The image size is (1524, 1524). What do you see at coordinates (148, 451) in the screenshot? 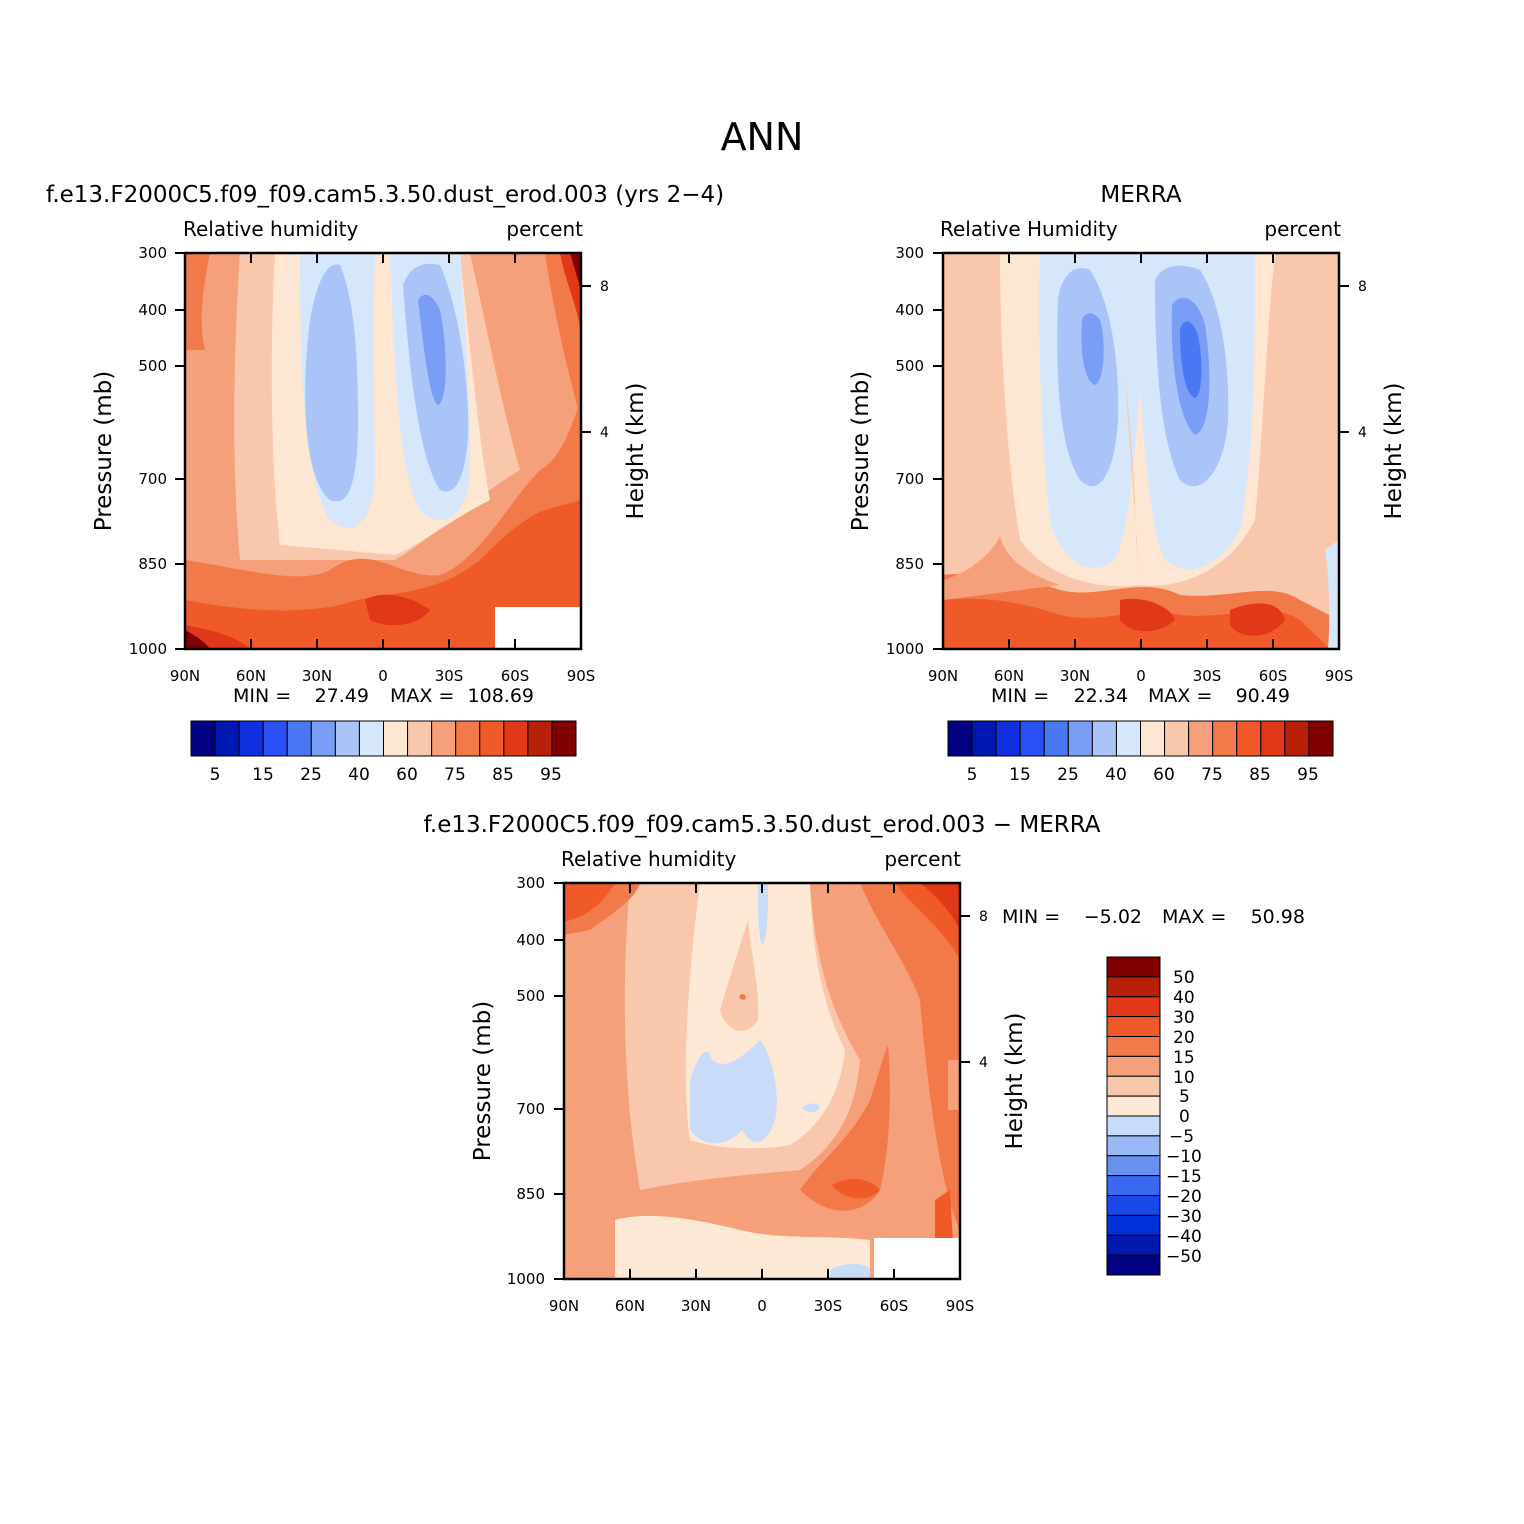
I see `panel-model-yticklabels: 300 400 500 700 850 1000` at bounding box center [148, 451].